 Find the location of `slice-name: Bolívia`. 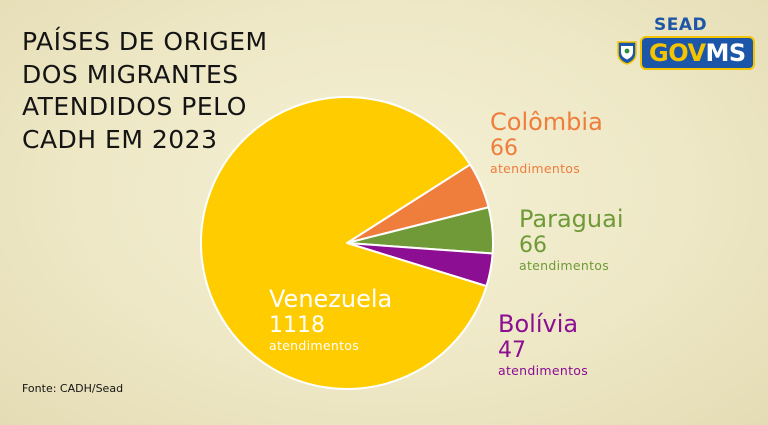

slice-name: Bolívia is located at coordinates (538, 324).